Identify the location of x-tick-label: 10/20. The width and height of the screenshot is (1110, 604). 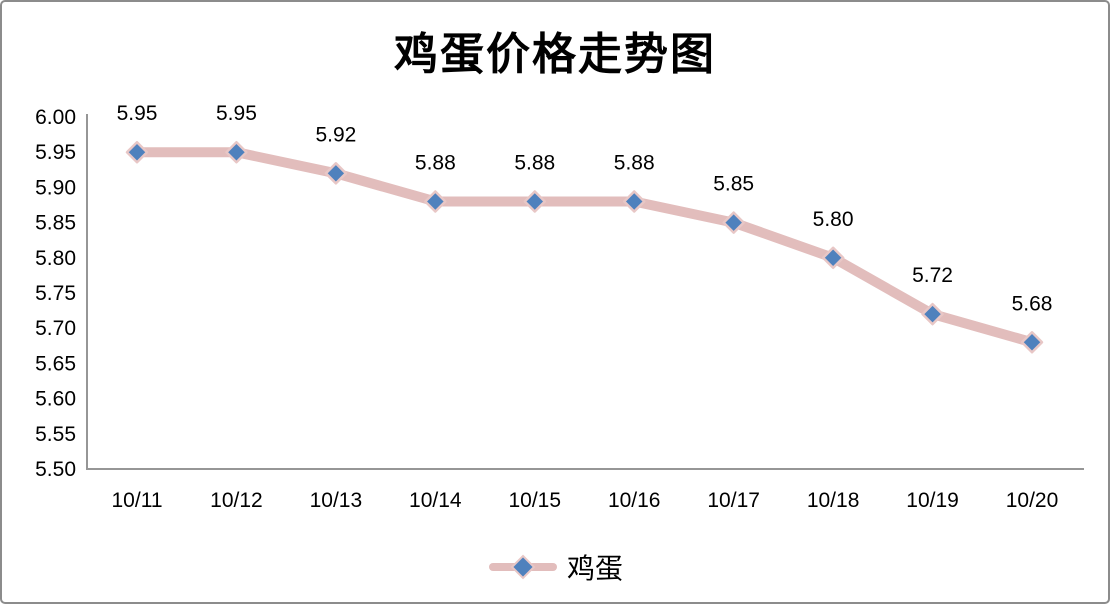
(1032, 500).